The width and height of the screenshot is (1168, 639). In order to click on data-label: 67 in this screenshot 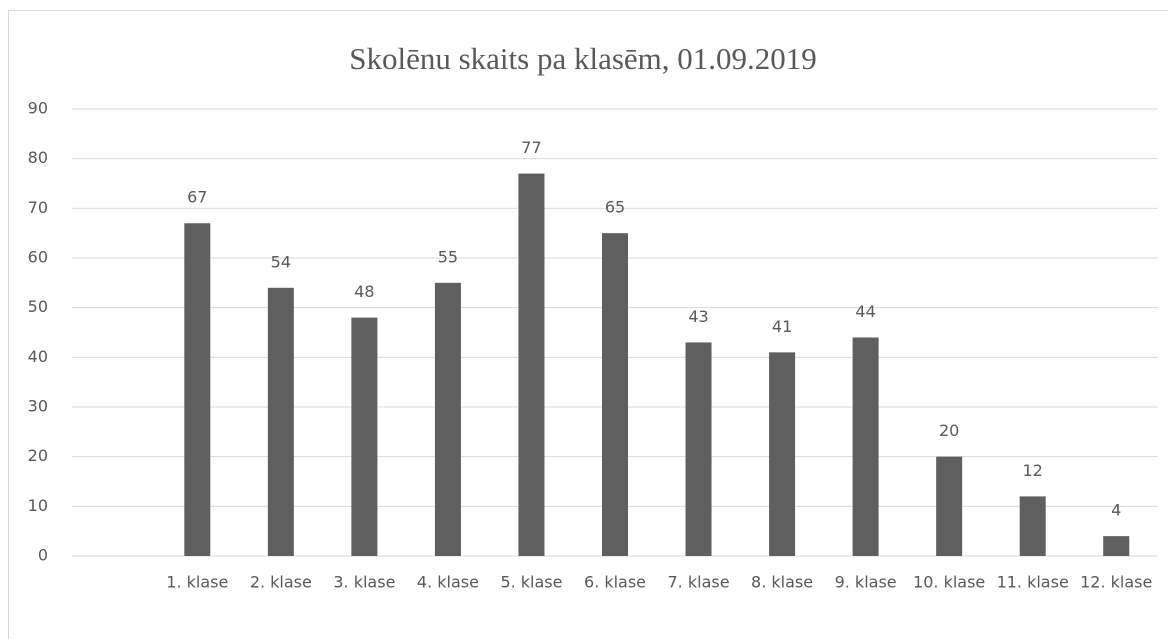, I will do `click(197, 197)`.